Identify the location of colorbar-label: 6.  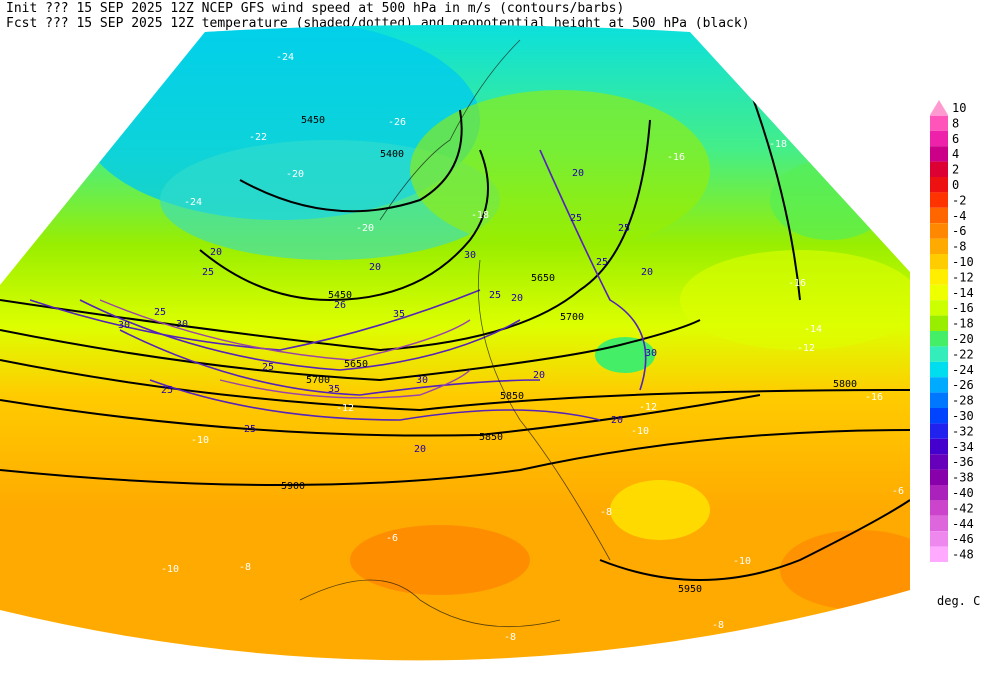
(955, 139).